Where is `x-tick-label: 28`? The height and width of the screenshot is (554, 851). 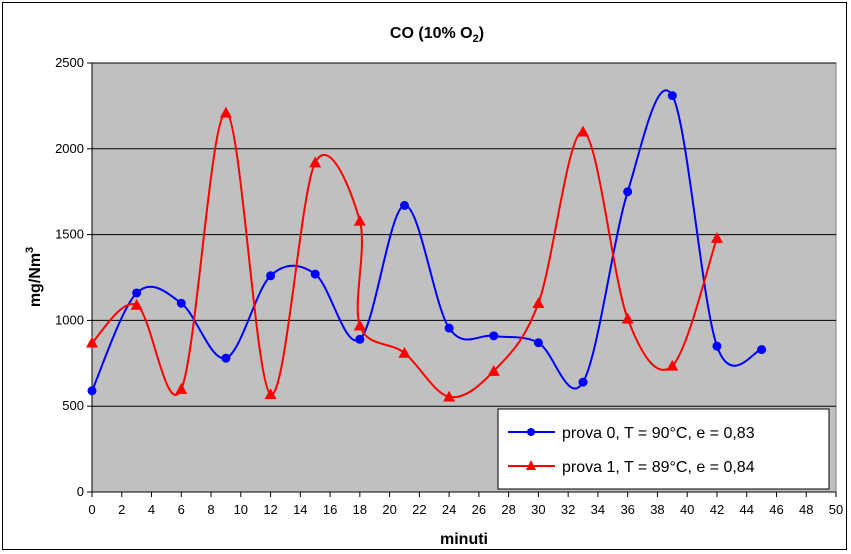
x-tick-label: 28 is located at coordinates (508, 509).